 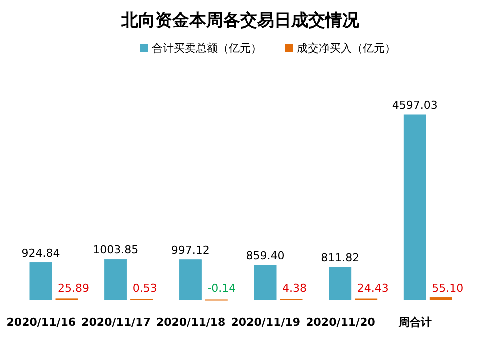 I want to click on data-label: 859.40, so click(x=265, y=255).